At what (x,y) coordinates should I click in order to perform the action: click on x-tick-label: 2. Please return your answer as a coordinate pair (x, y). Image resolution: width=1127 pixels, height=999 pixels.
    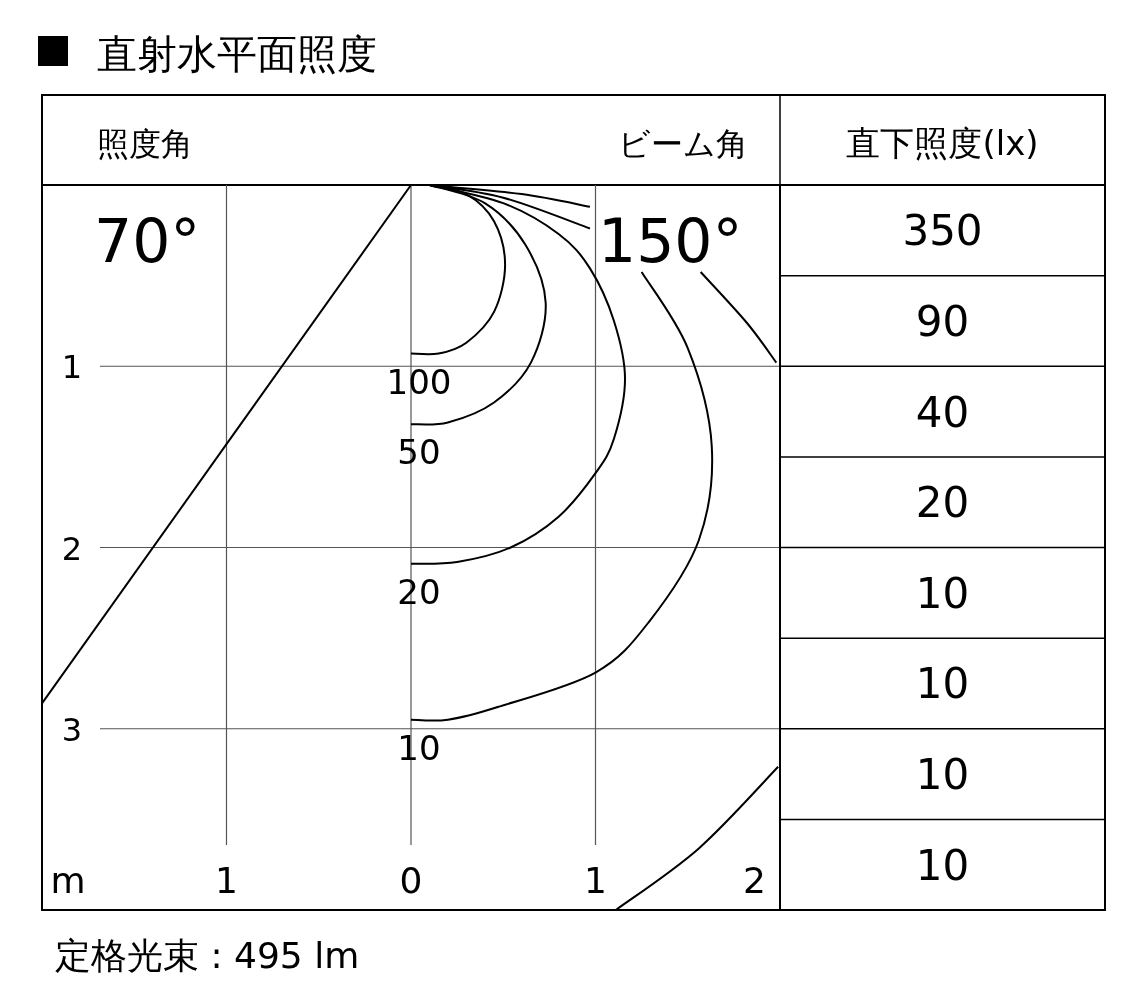
    Looking at the image, I should click on (754, 880).